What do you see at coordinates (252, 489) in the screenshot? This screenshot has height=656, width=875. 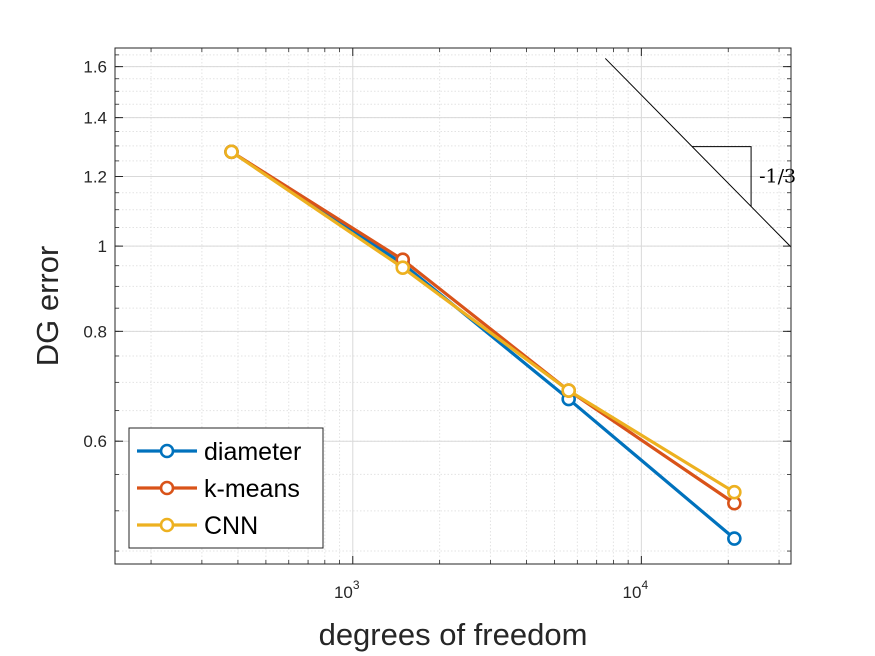 I see `legend-label-k-means: k-means` at bounding box center [252, 489].